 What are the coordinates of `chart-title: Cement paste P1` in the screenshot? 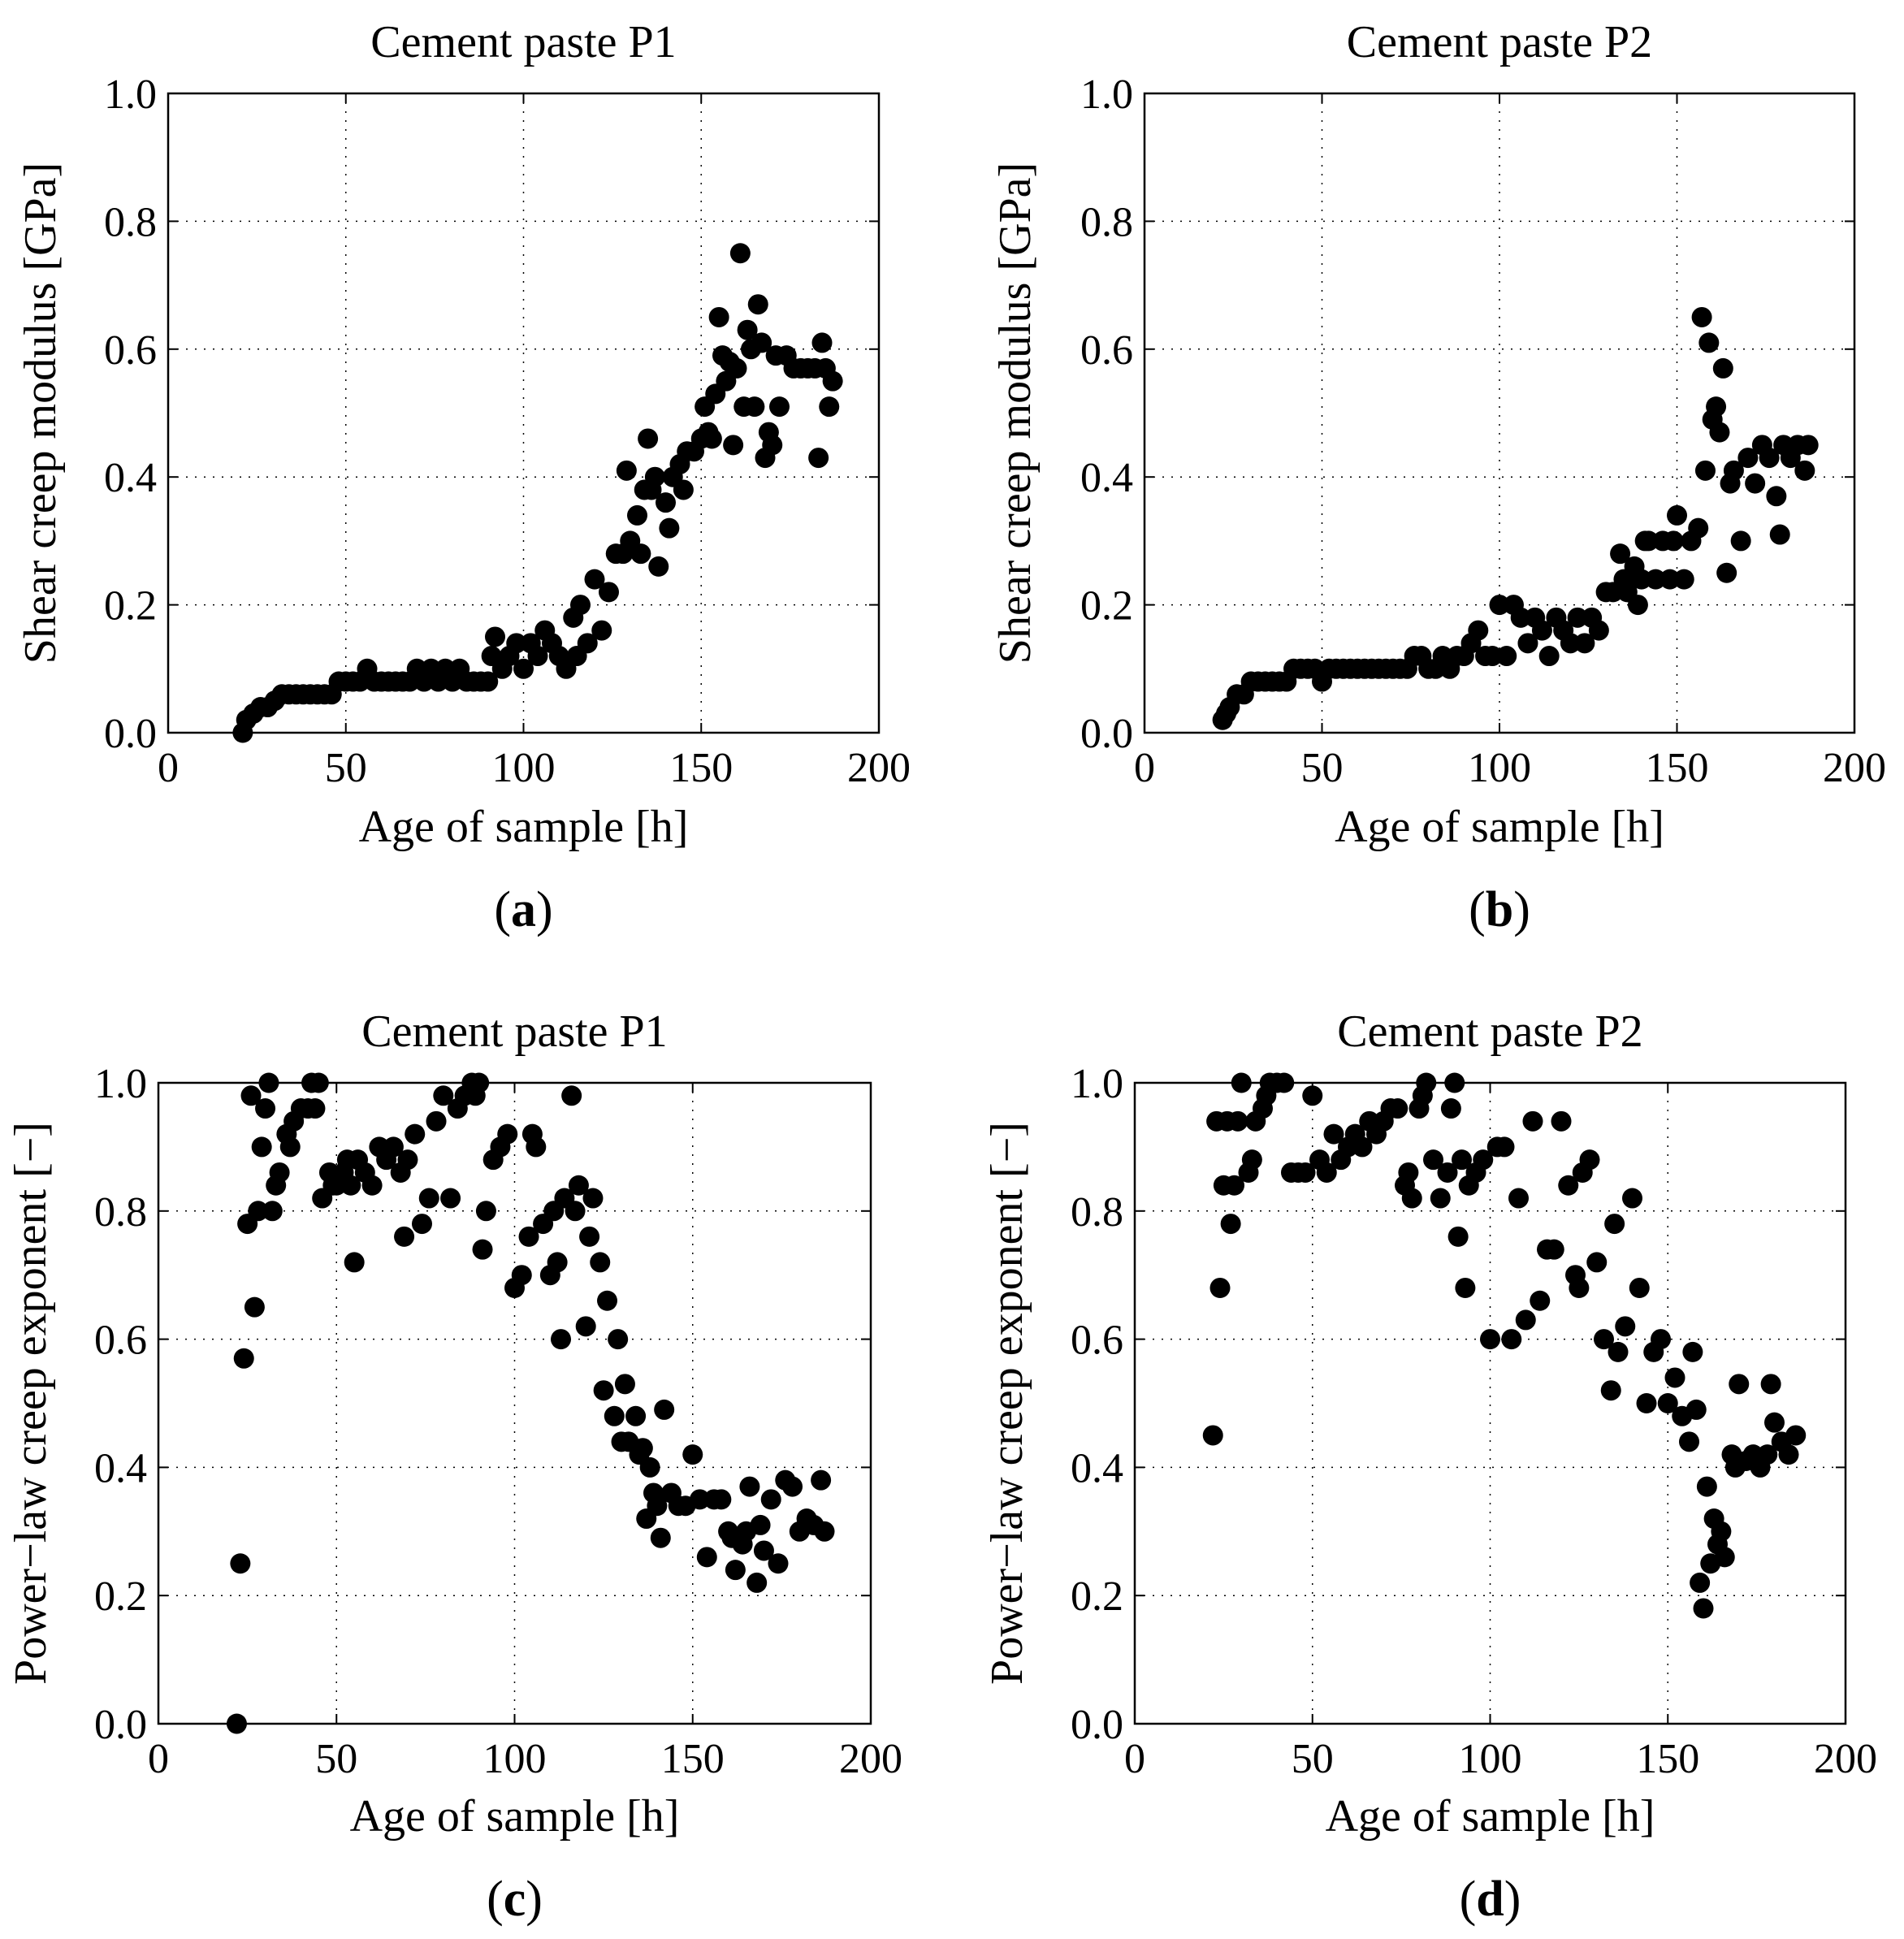 It's located at (514, 1031).